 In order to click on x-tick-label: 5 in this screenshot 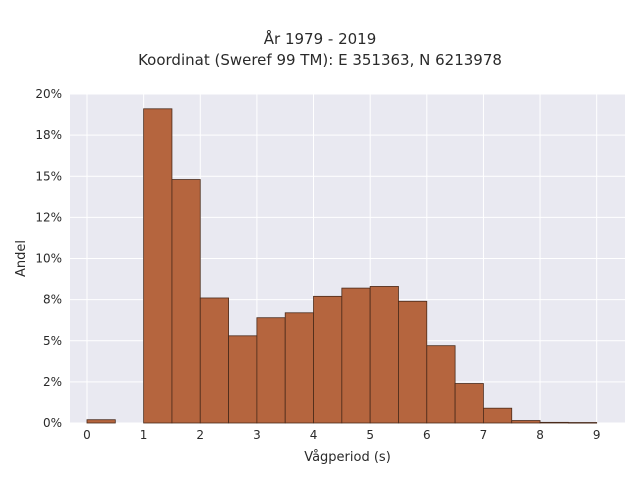, I will do `click(370, 435)`.